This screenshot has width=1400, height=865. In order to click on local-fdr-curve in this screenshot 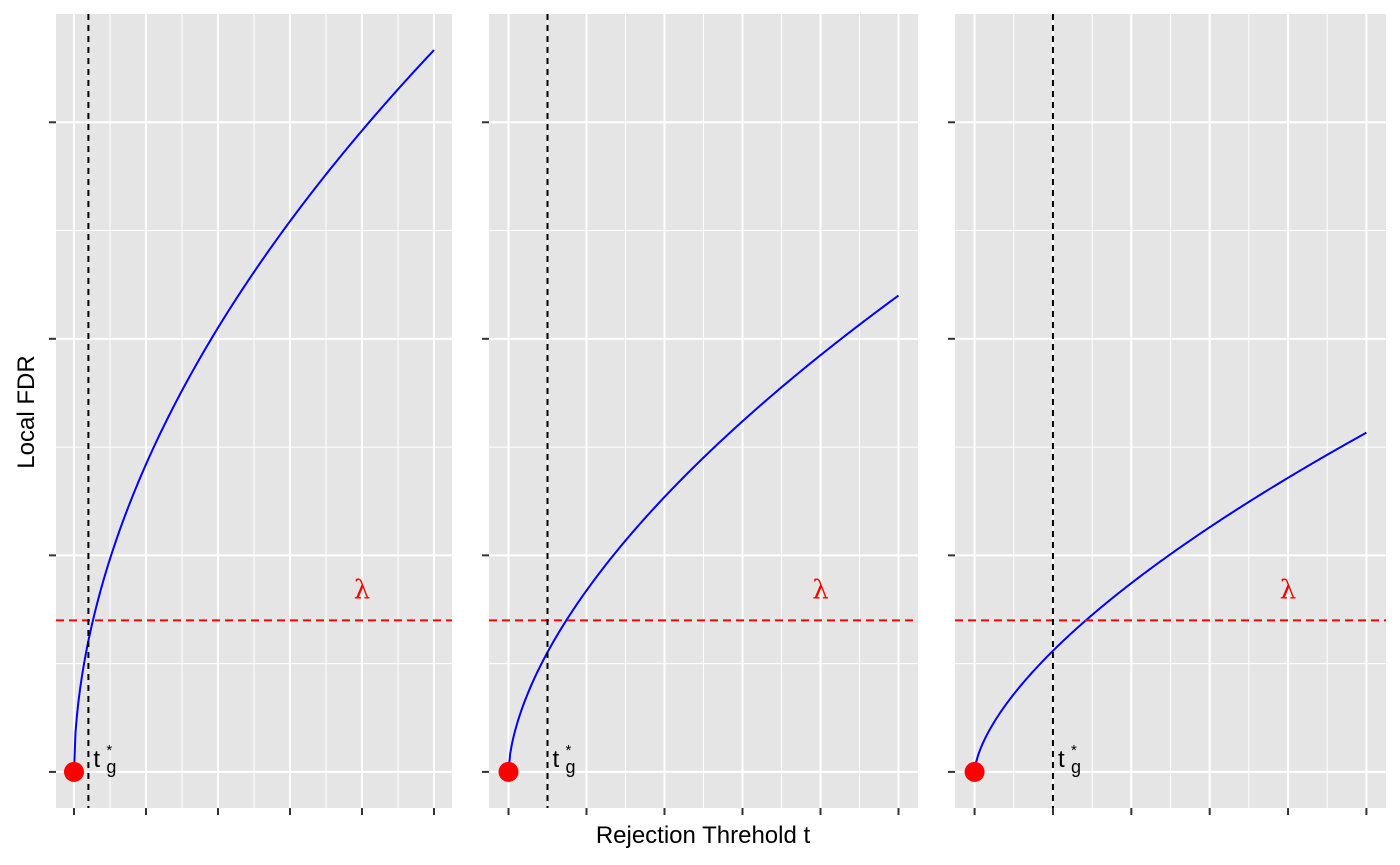, I will do `click(1170, 602)`.